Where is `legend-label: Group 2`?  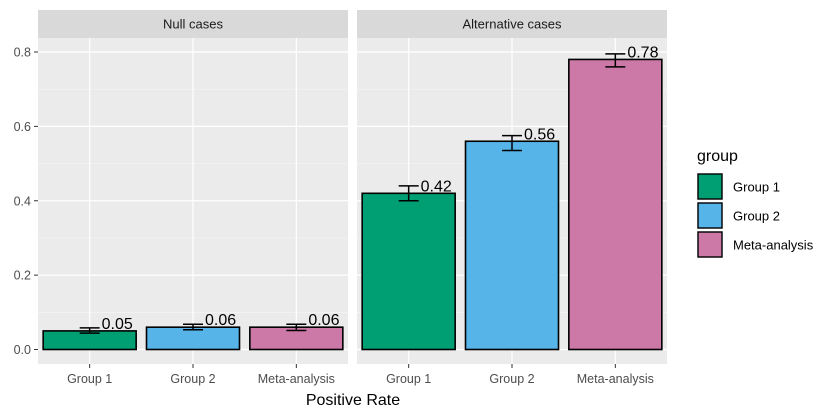
legend-label: Group 2 is located at coordinates (756, 216).